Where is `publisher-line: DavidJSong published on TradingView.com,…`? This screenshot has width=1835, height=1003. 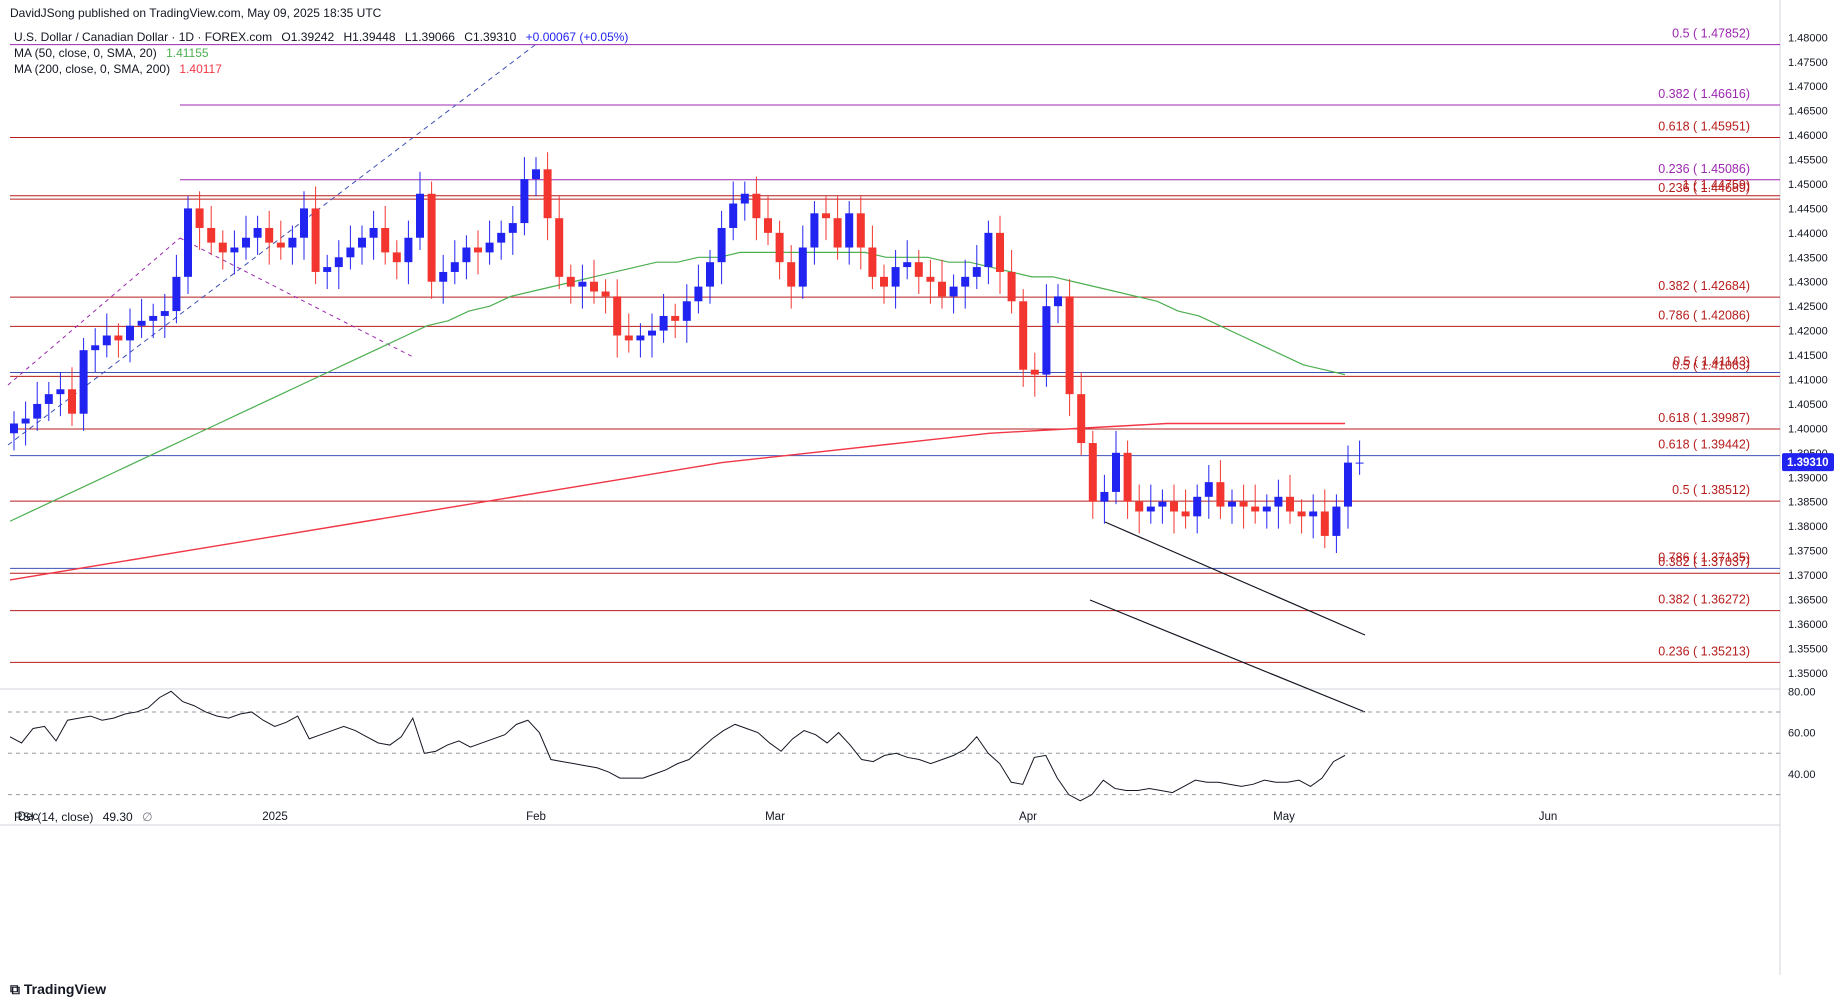 publisher-line: DavidJSong published on TradingView.com,… is located at coordinates (196, 13).